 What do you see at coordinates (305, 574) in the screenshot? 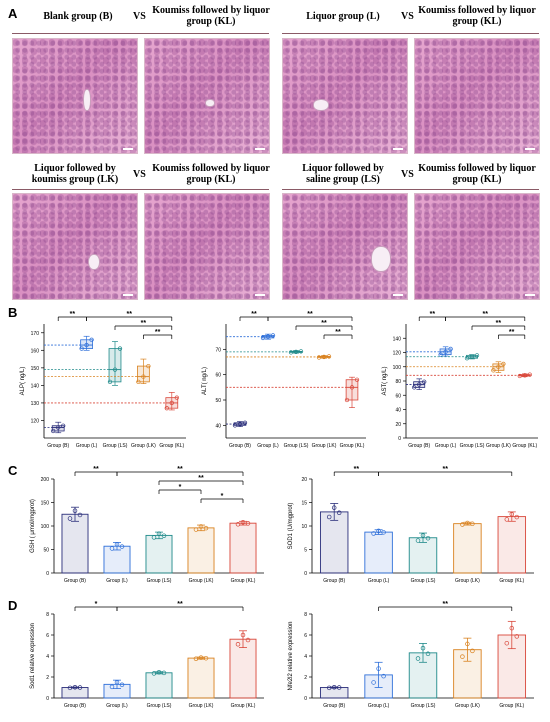
I see `y-tick-label: 0` at bounding box center [305, 574].